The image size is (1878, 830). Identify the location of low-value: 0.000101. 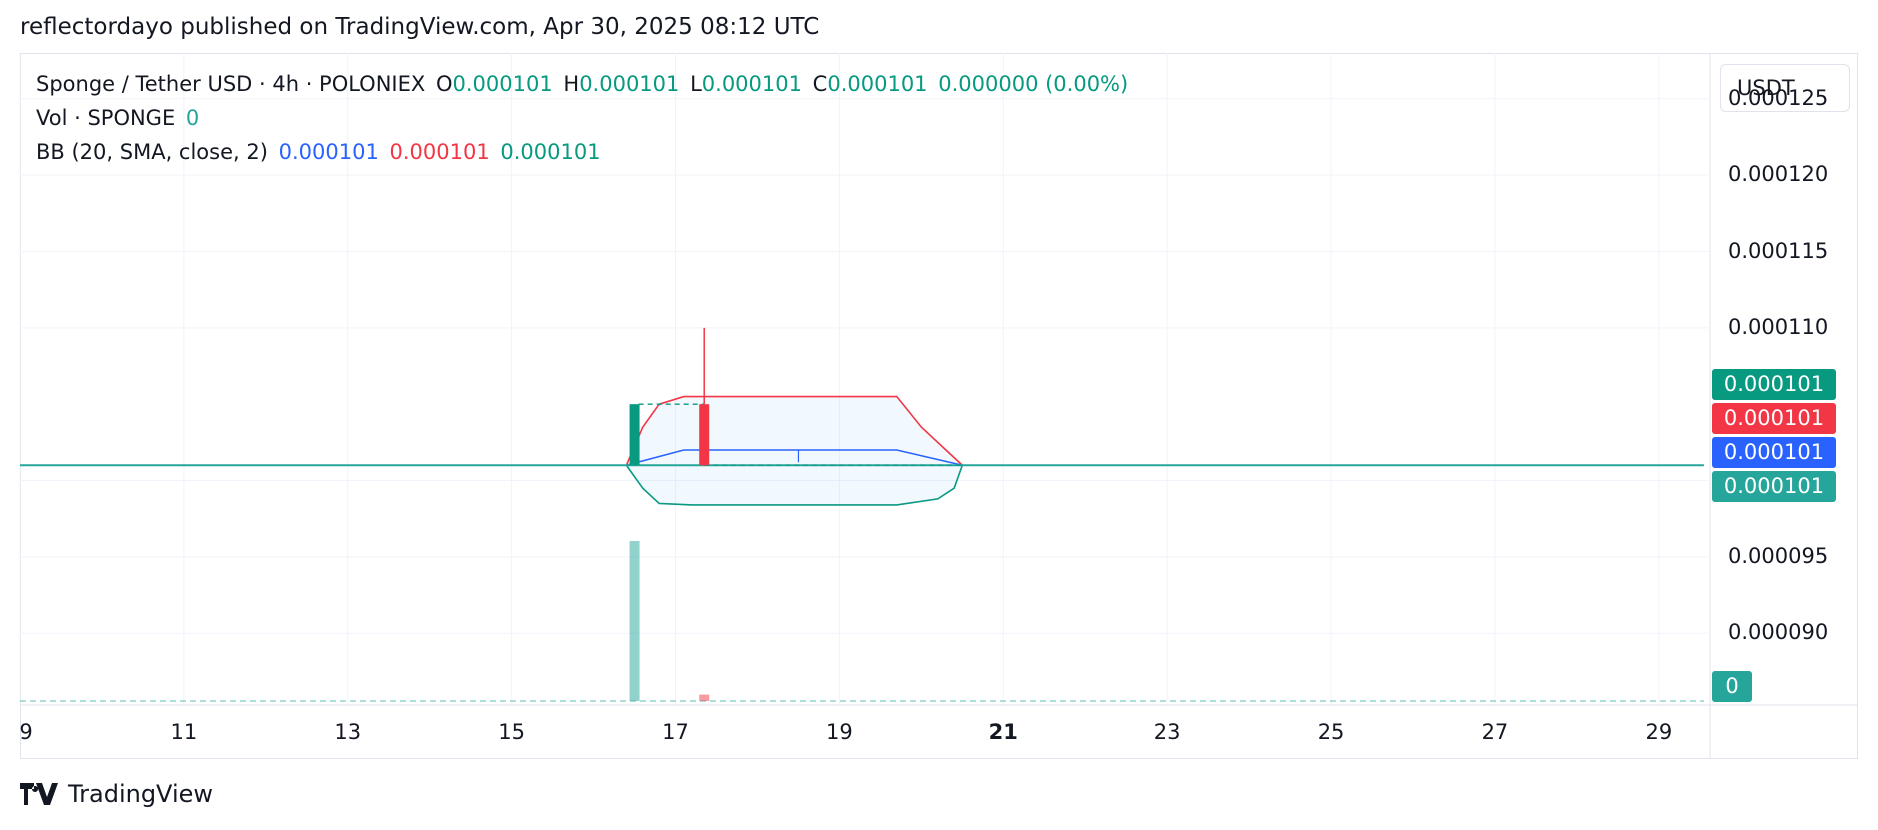
(751, 84).